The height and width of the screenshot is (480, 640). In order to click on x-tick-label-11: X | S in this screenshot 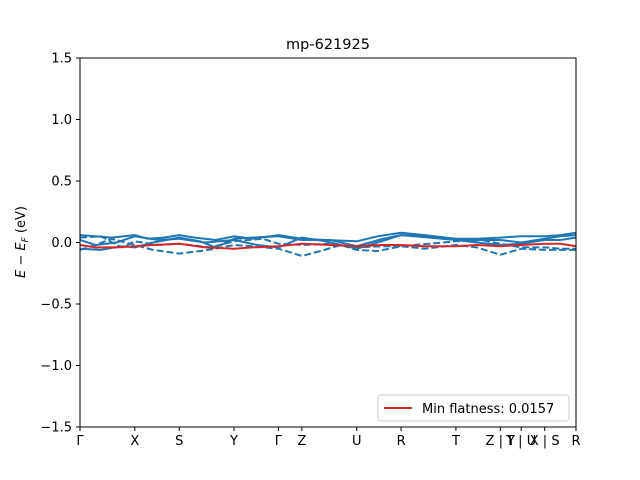, I will do `click(545, 441)`.